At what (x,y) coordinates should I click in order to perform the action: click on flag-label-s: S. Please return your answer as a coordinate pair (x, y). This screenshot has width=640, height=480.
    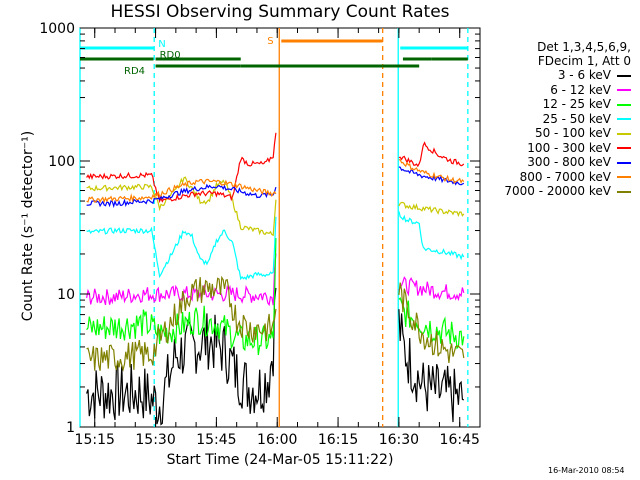
    Looking at the image, I should click on (270, 41).